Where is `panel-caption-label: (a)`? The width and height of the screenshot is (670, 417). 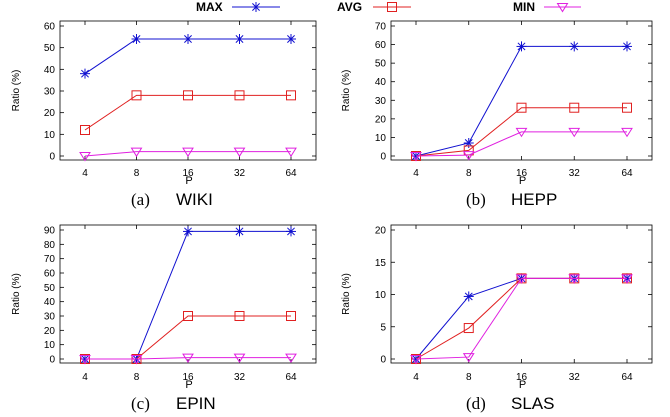
panel-caption-label: (a) is located at coordinates (140, 199).